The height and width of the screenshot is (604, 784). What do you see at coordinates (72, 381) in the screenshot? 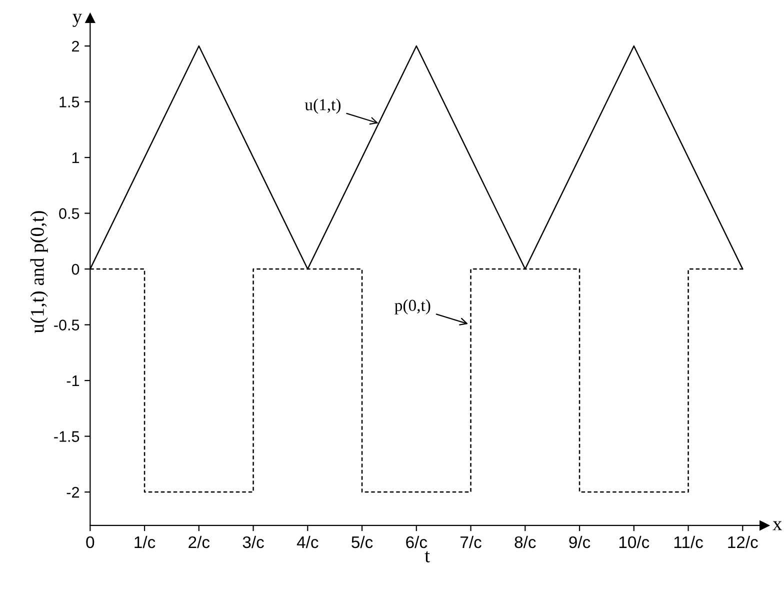
I see `y-tick-label: -1` at bounding box center [72, 381].